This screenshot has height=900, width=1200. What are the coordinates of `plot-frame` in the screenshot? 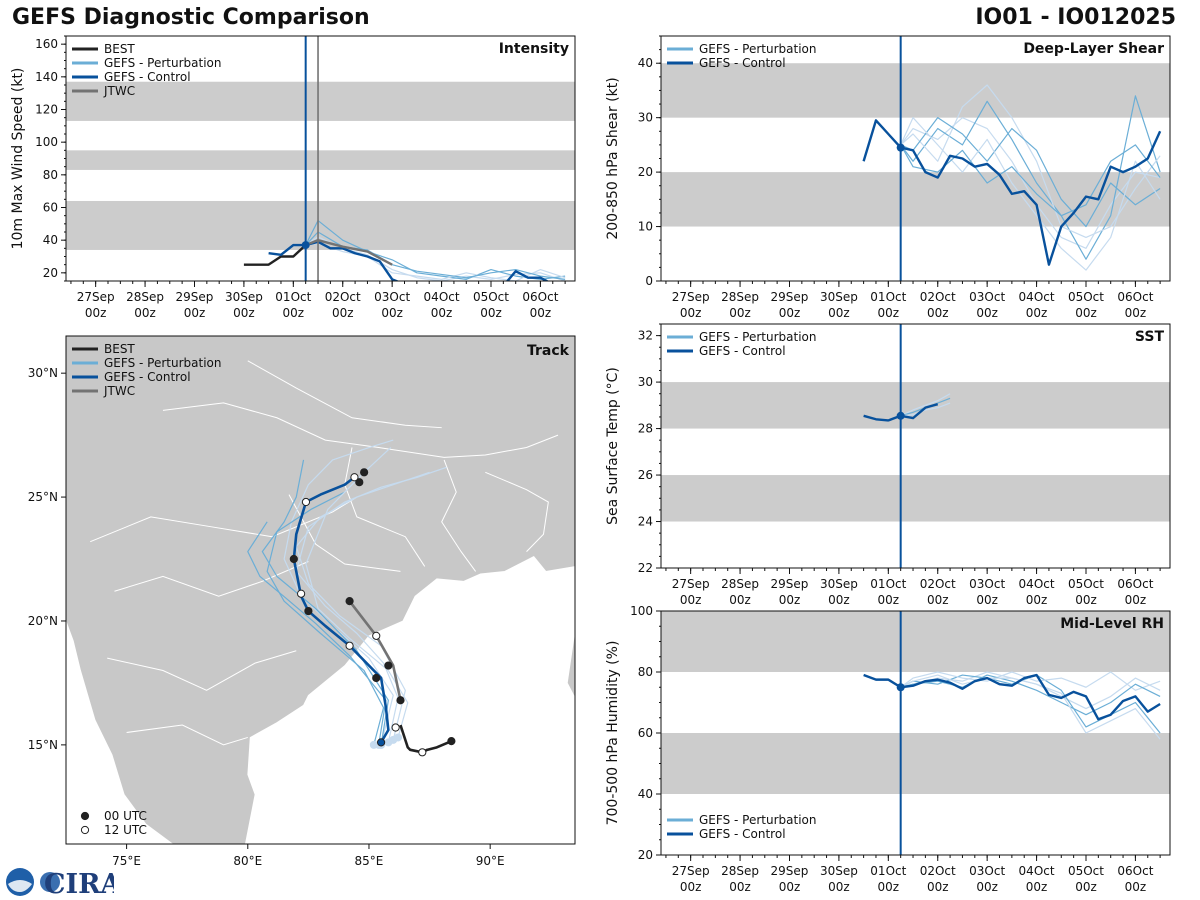 It's located at (915, 446).